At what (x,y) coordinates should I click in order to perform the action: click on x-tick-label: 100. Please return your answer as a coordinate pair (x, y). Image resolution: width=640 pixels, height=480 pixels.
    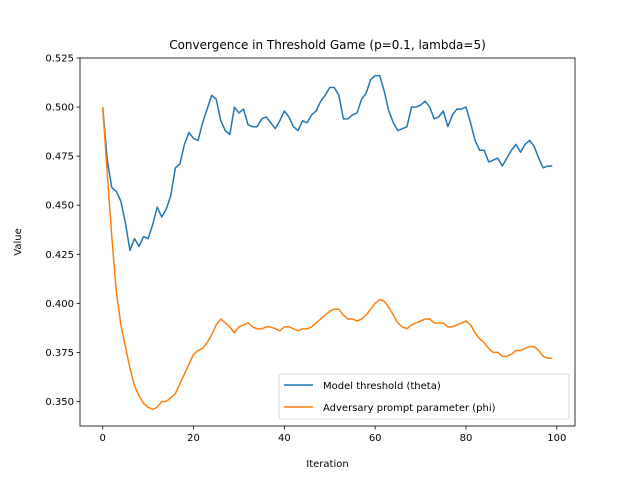
    Looking at the image, I should click on (556, 438).